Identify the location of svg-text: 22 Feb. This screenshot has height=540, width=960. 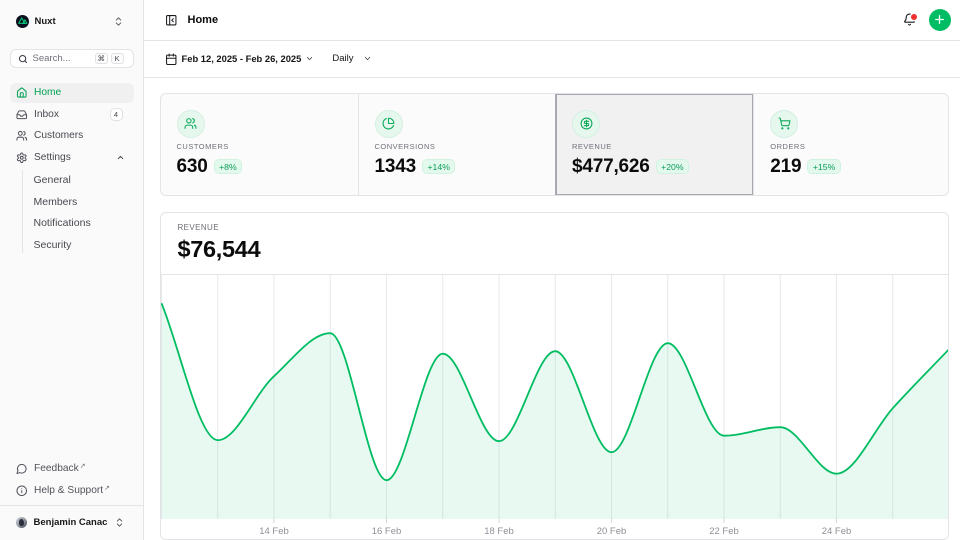
(724, 531).